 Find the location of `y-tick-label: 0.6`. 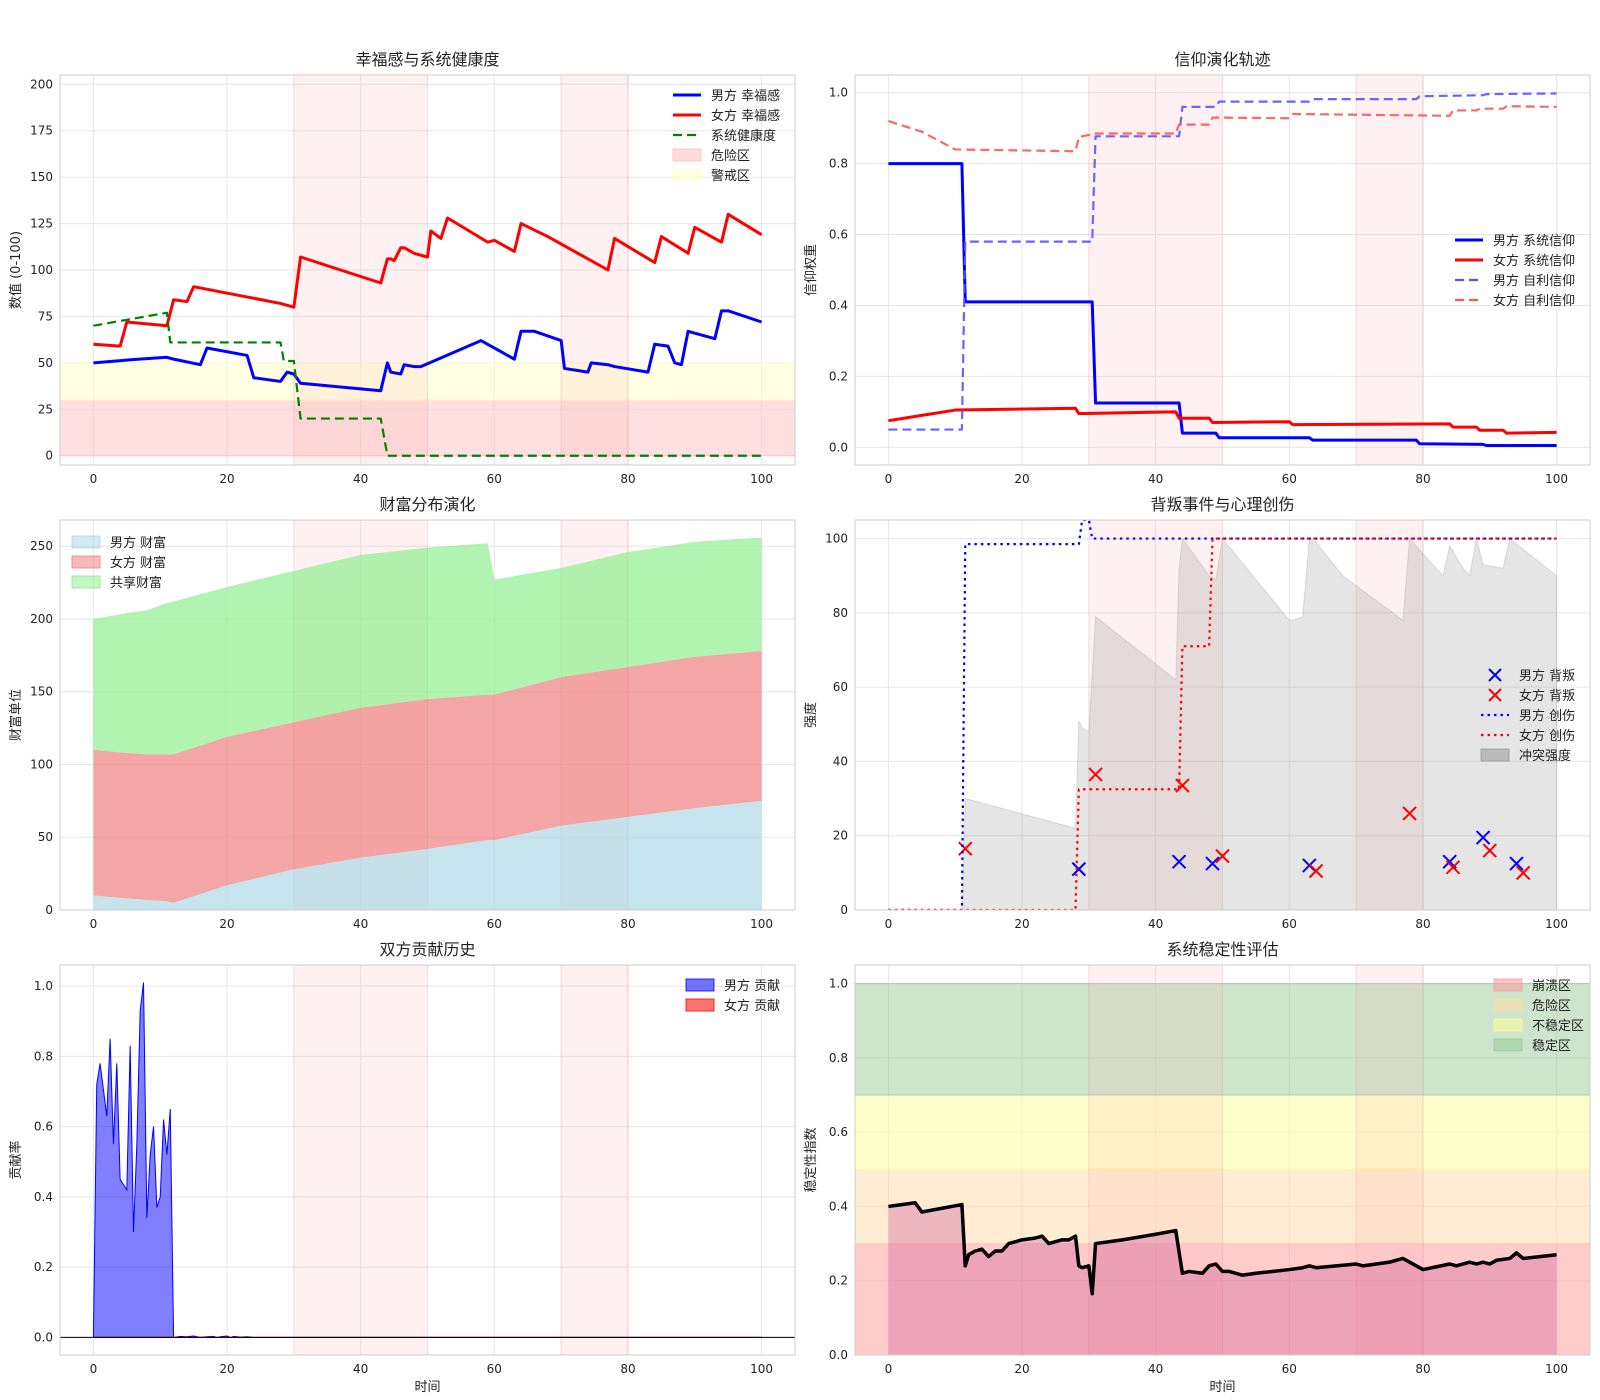

y-tick-label: 0.6 is located at coordinates (43, 1127).